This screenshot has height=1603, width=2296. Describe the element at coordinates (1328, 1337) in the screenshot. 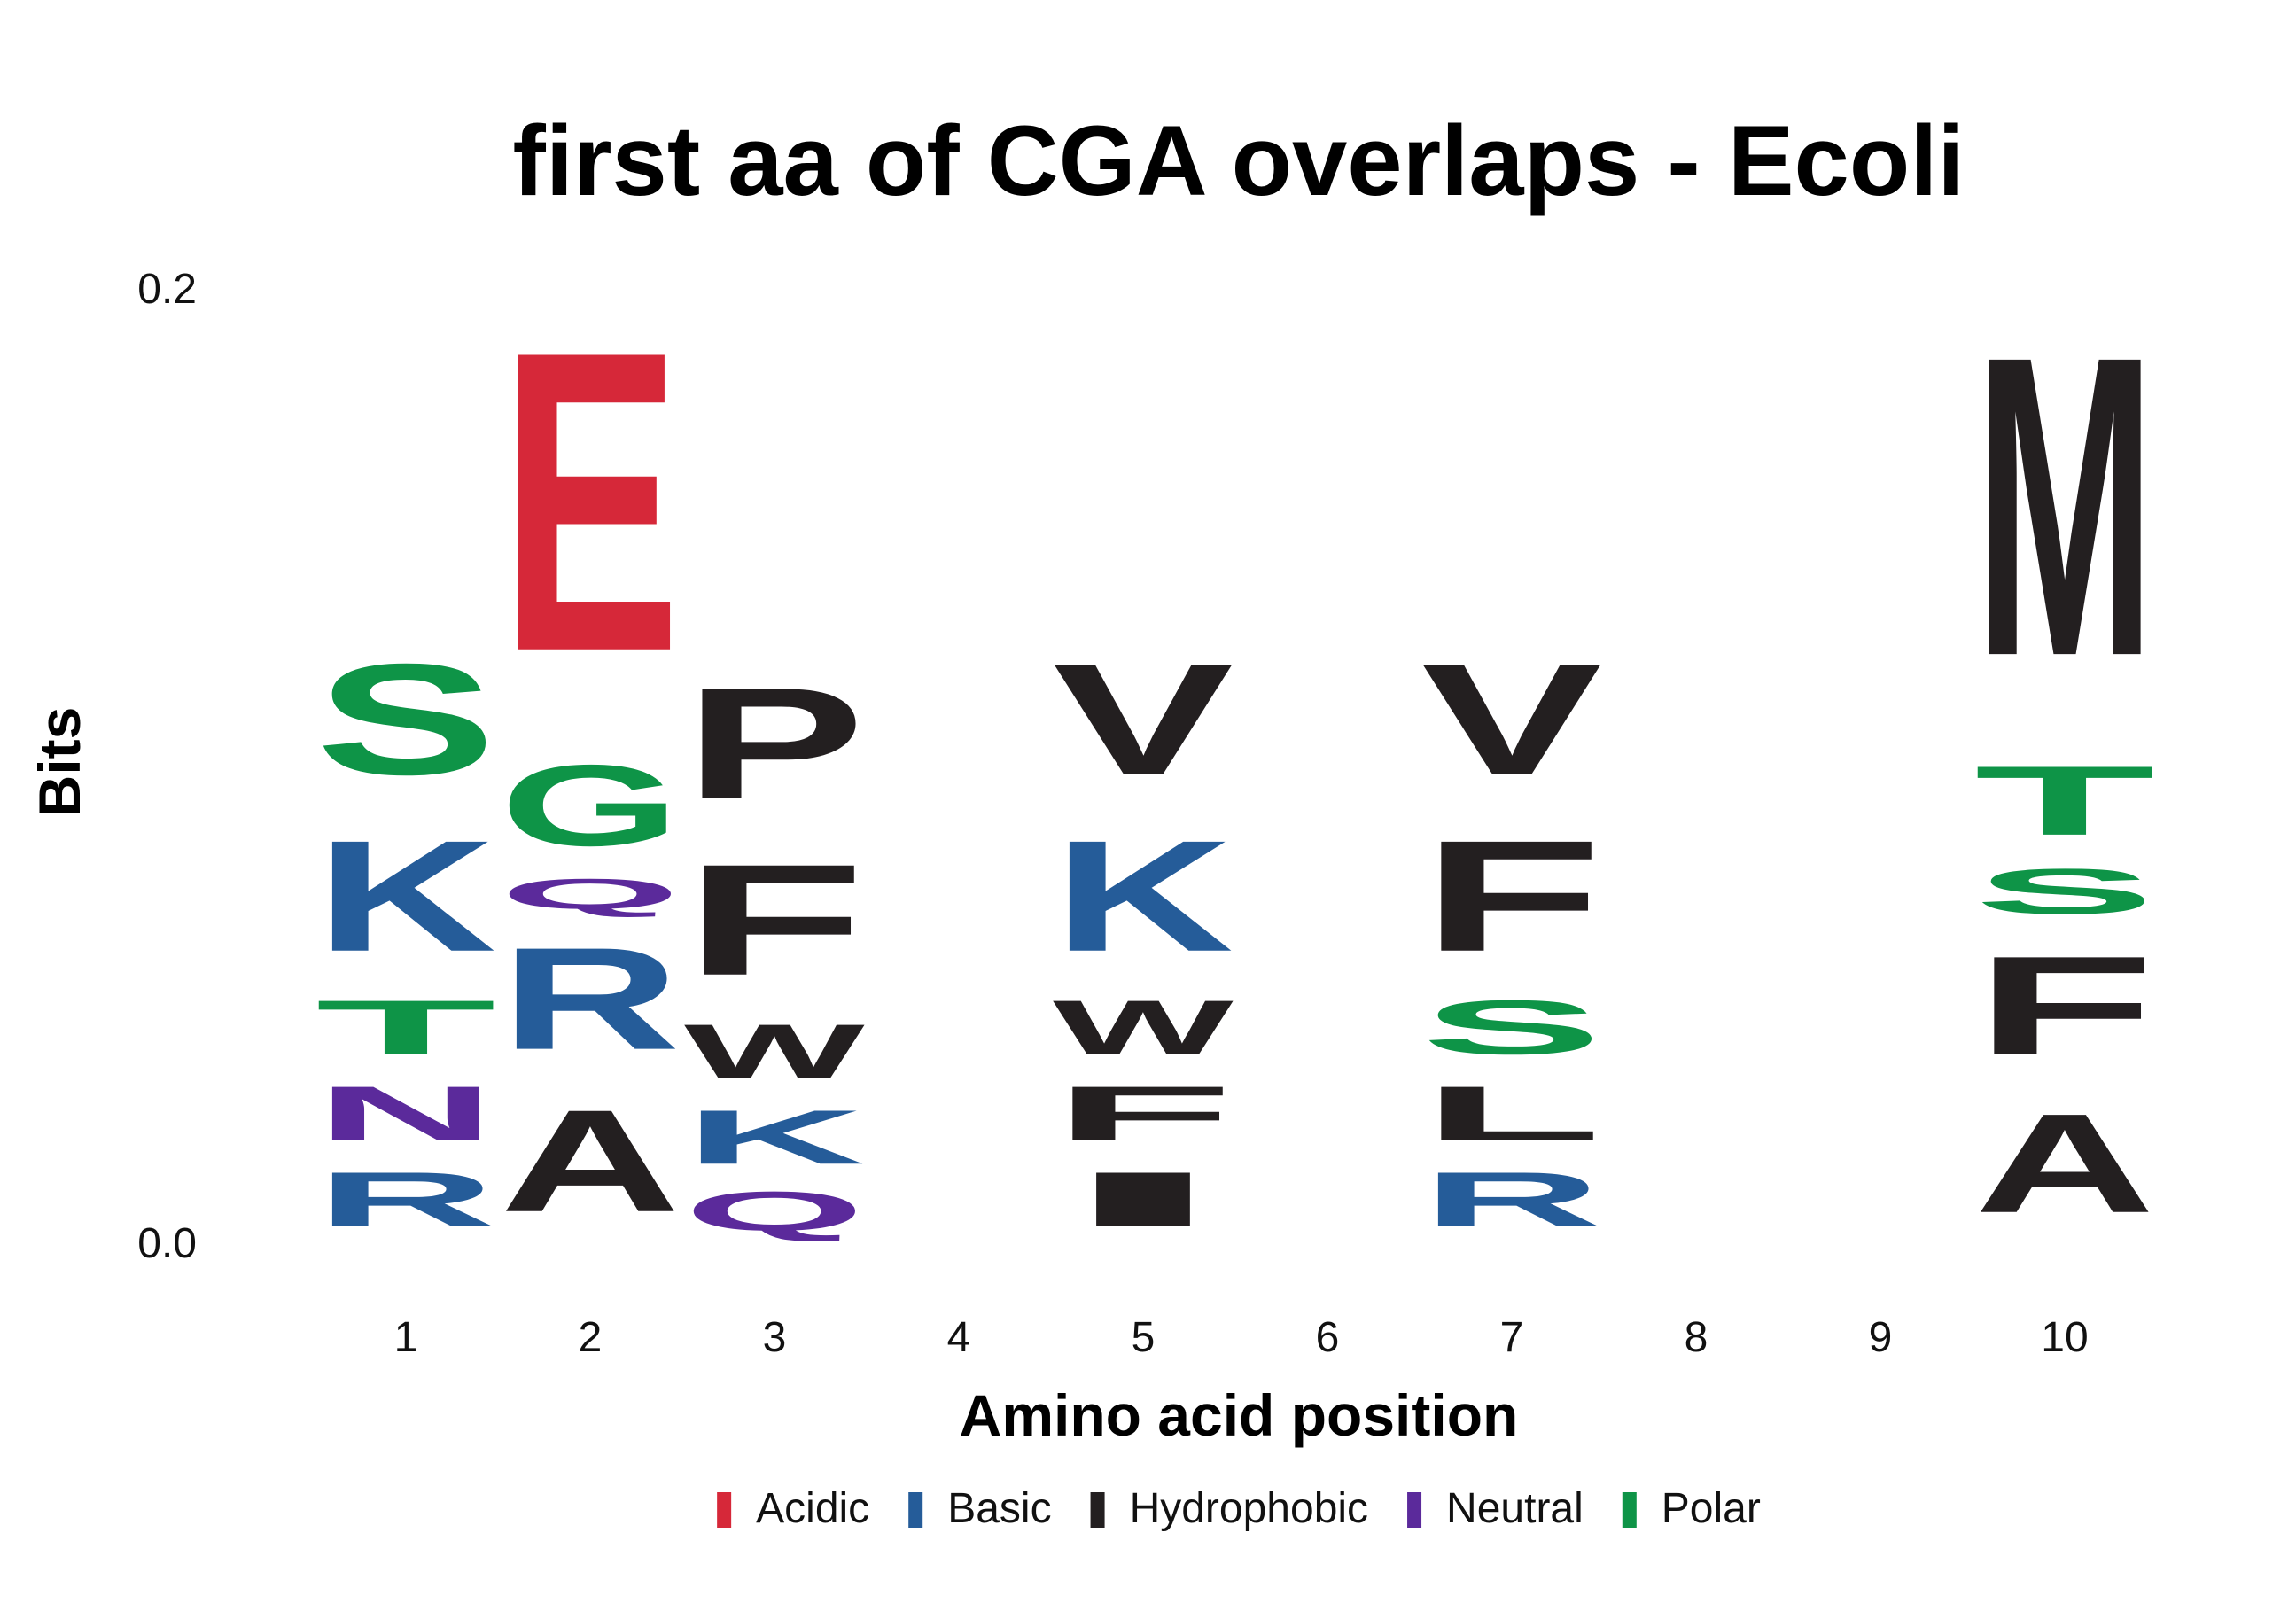

I see `x-tick-label: 6` at that location.